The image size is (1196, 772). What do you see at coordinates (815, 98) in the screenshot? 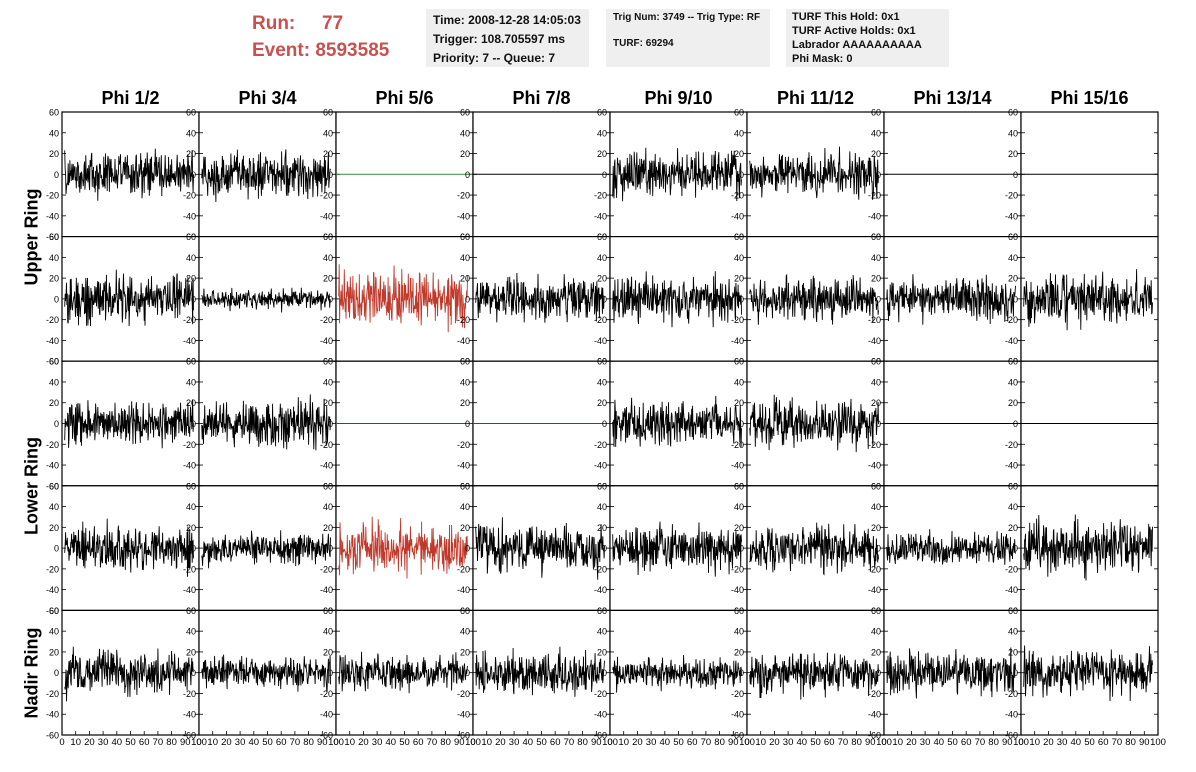
I see `column-header: Phi 11/12` at bounding box center [815, 98].